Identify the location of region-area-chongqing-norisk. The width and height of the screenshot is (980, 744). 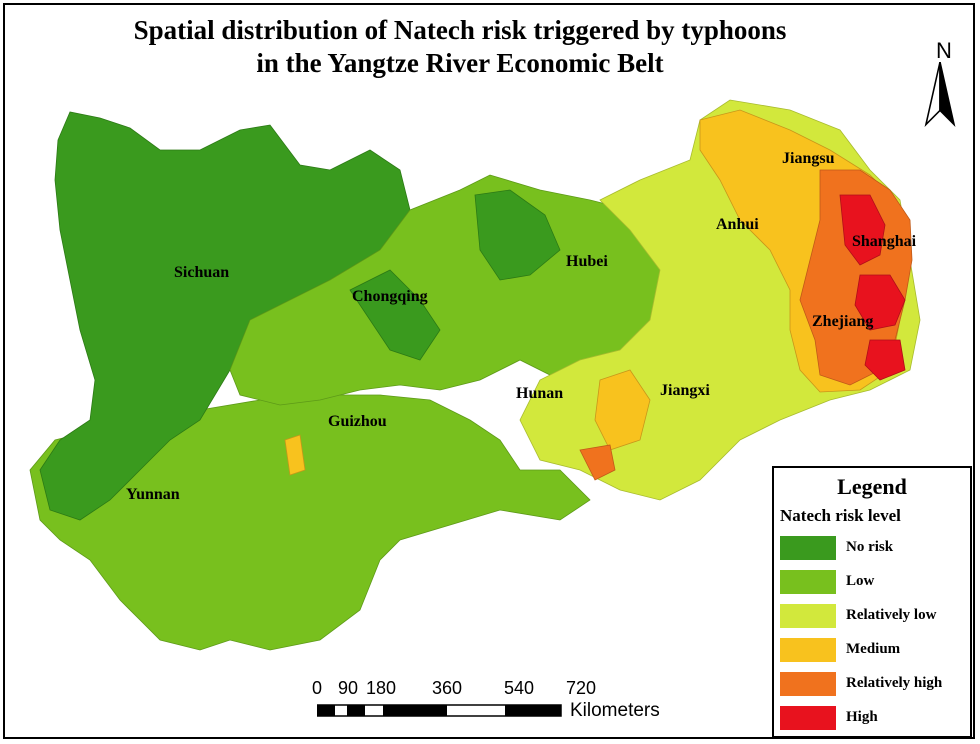
(395, 315).